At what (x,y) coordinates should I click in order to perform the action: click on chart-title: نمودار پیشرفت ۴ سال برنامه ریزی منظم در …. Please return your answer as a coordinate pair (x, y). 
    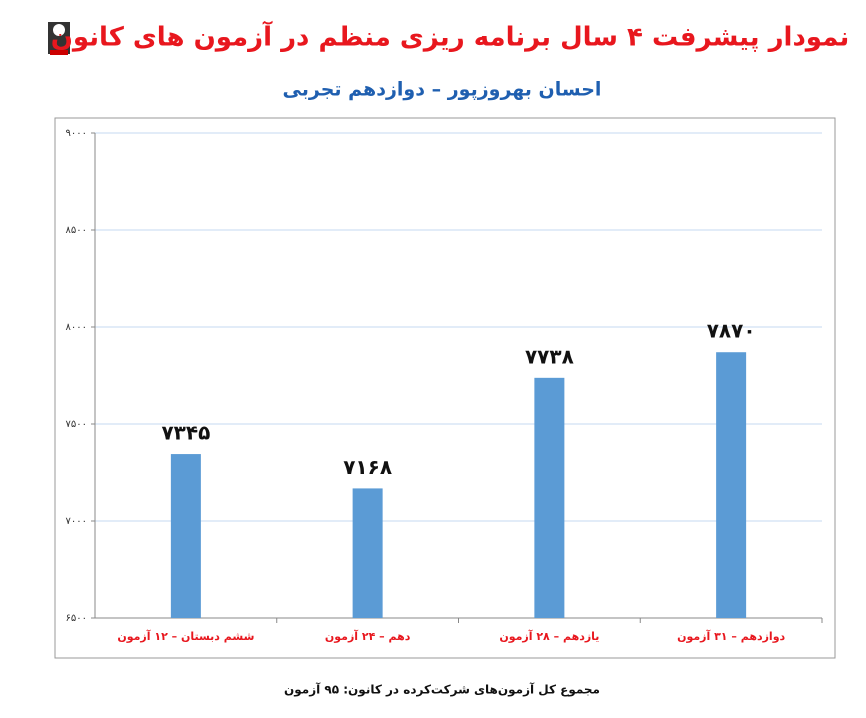
    Looking at the image, I should click on (450, 37).